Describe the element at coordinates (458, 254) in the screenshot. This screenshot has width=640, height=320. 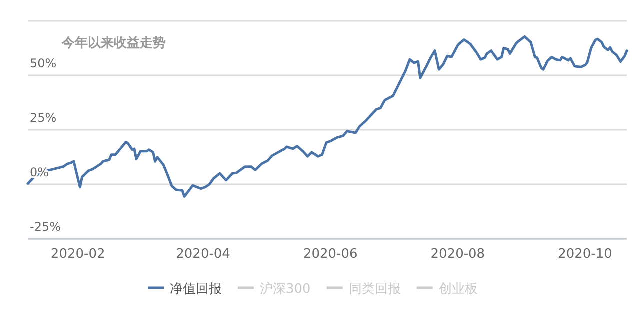
I see `x-tick-label: 2020-08` at that location.